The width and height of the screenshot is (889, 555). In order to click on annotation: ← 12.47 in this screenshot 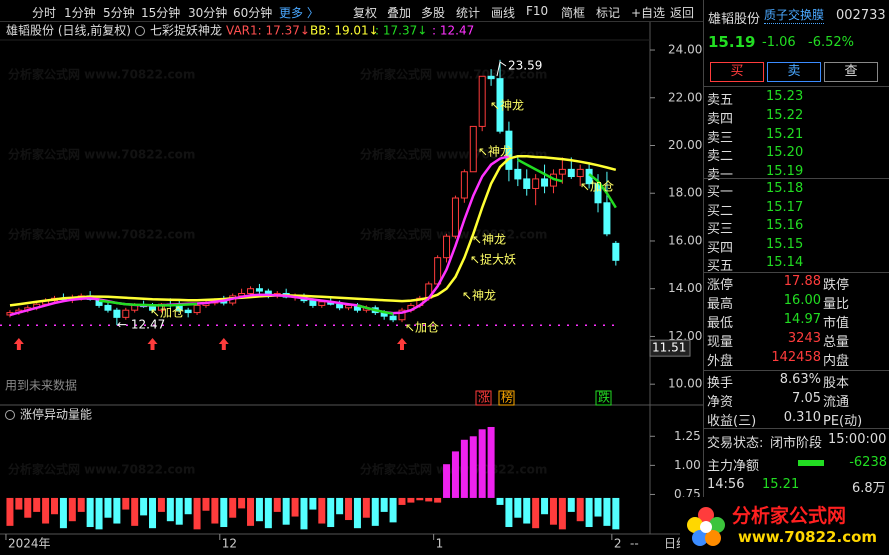, I will do `click(141, 325)`.